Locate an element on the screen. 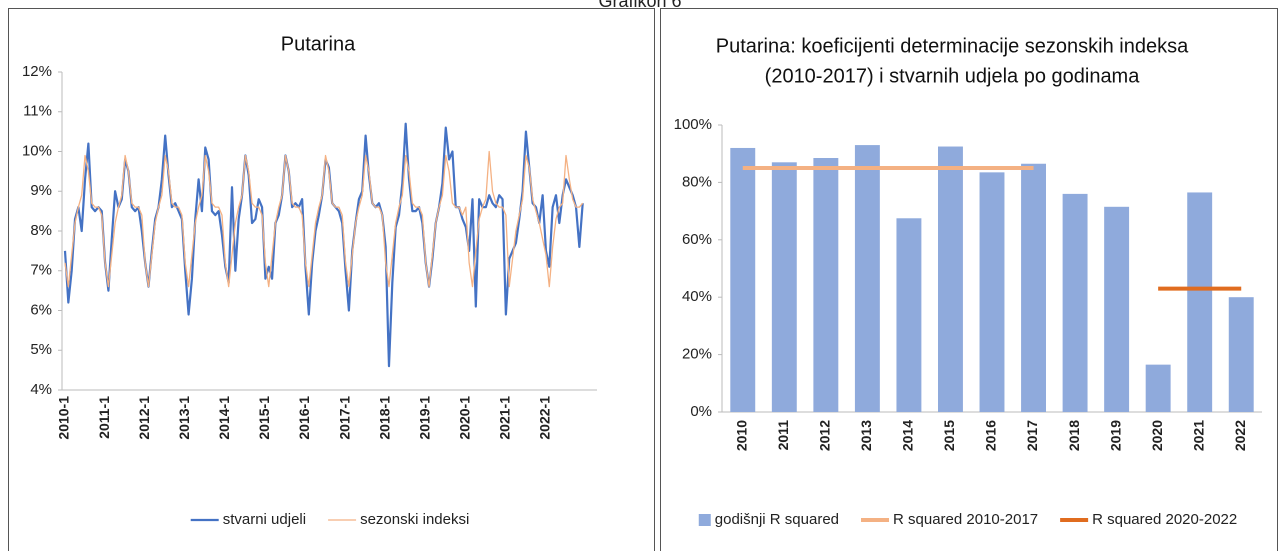 The height and width of the screenshot is (551, 1280). x-tick-label: 2020-1 is located at coordinates (465, 418).